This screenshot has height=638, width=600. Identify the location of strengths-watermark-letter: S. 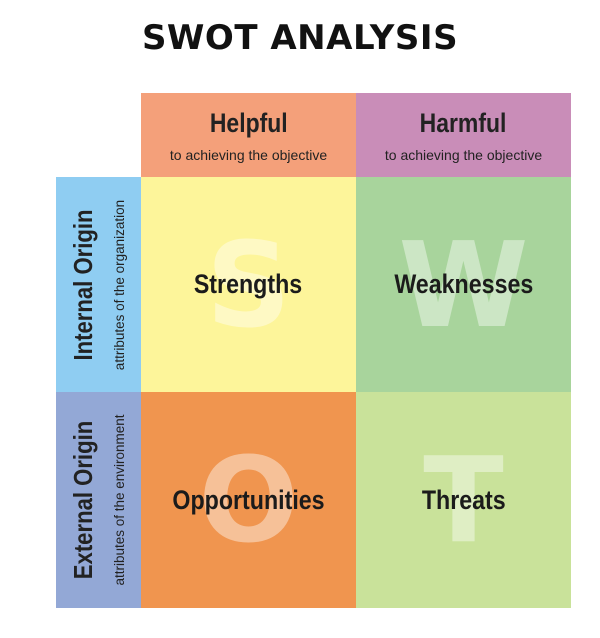
(248, 284).